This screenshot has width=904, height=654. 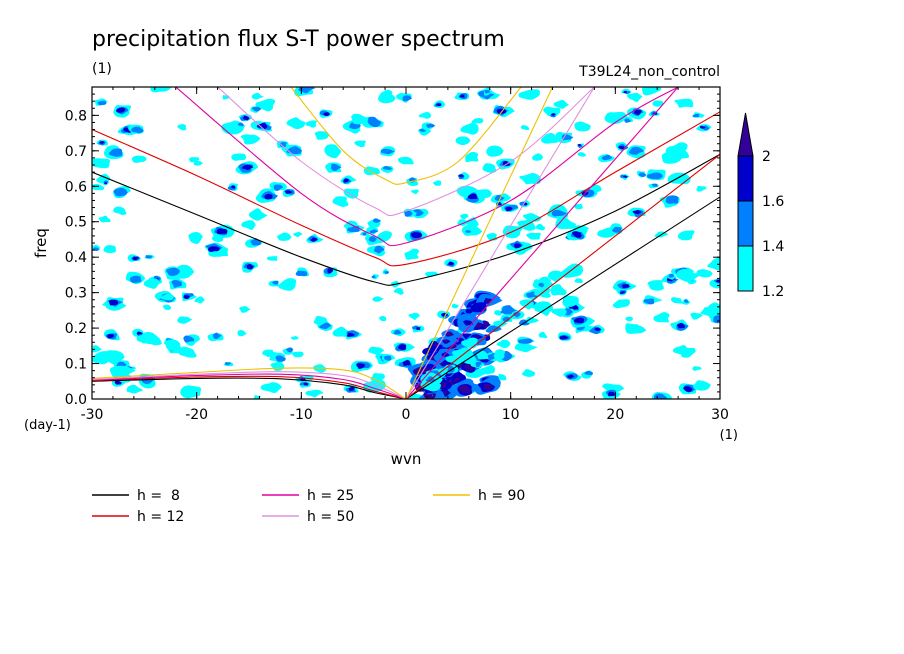 I want to click on x-tick-label: 20, so click(x=615, y=415).